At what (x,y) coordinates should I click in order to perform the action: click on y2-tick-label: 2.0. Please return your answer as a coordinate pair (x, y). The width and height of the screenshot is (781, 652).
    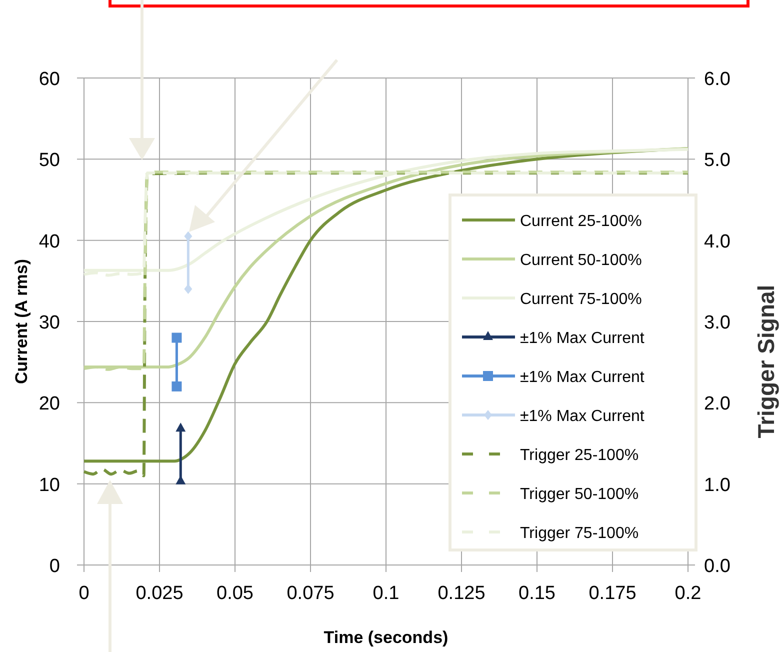
    Looking at the image, I should click on (717, 404).